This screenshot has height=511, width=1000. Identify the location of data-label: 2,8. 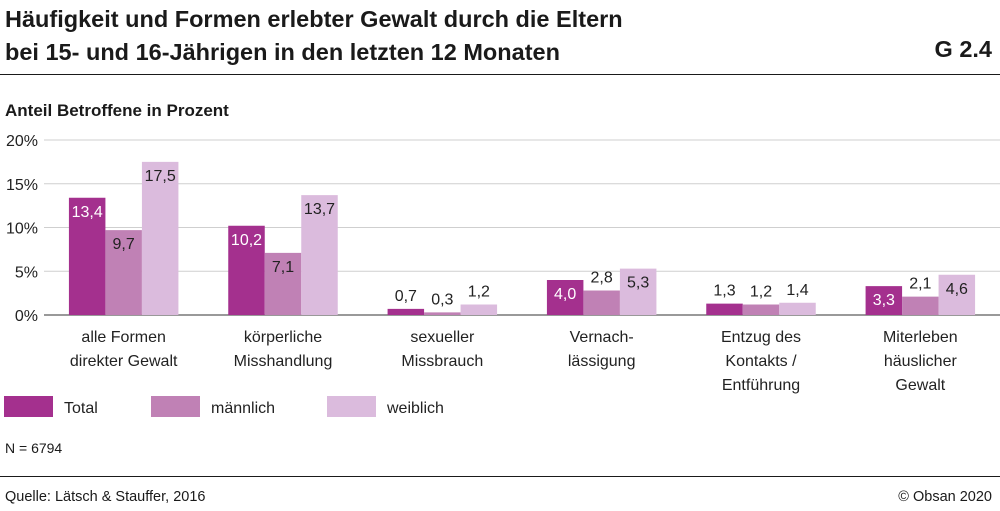
(602, 278).